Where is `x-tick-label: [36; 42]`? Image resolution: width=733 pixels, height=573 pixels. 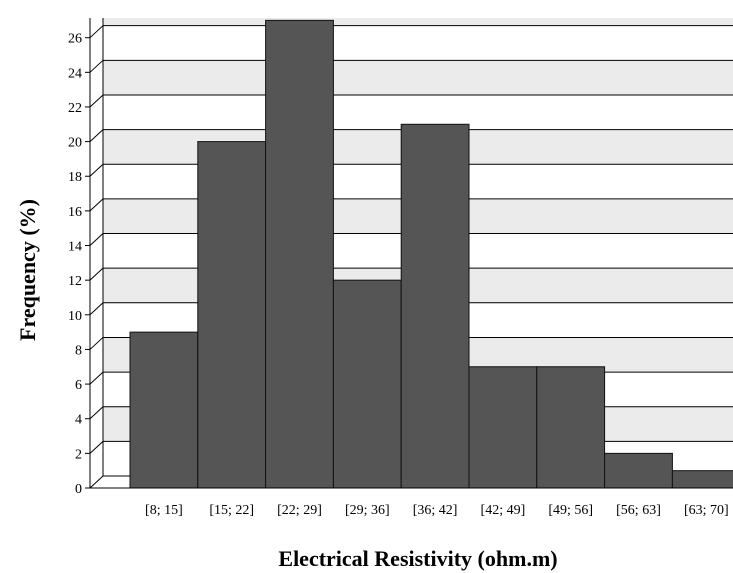
x-tick-label: [36; 42] is located at coordinates (435, 510).